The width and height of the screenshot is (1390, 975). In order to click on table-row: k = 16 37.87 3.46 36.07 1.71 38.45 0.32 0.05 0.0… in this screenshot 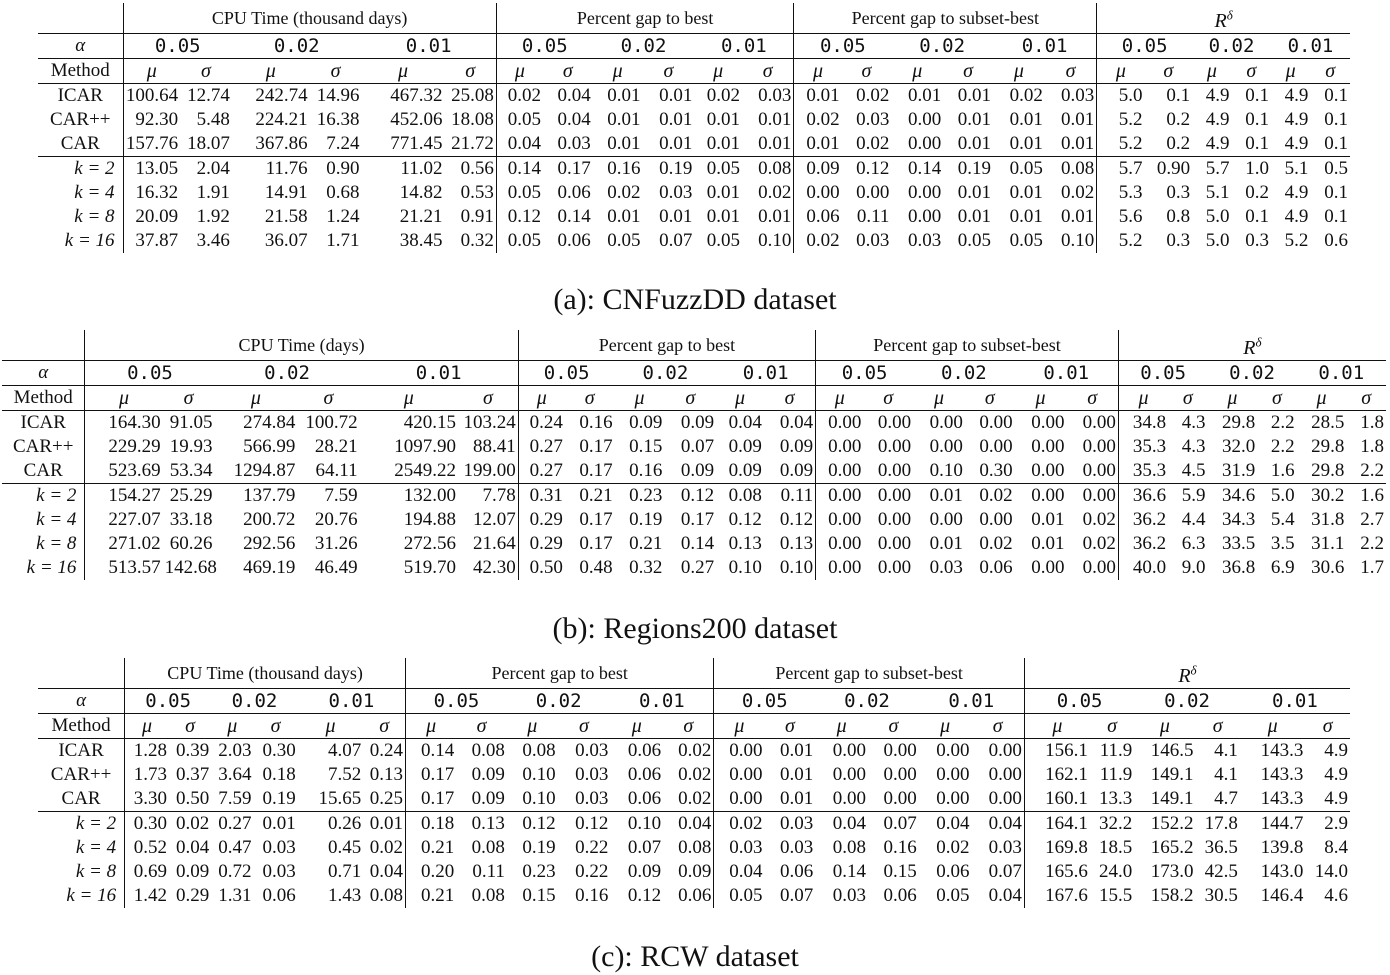, I will do `click(694, 240)`.